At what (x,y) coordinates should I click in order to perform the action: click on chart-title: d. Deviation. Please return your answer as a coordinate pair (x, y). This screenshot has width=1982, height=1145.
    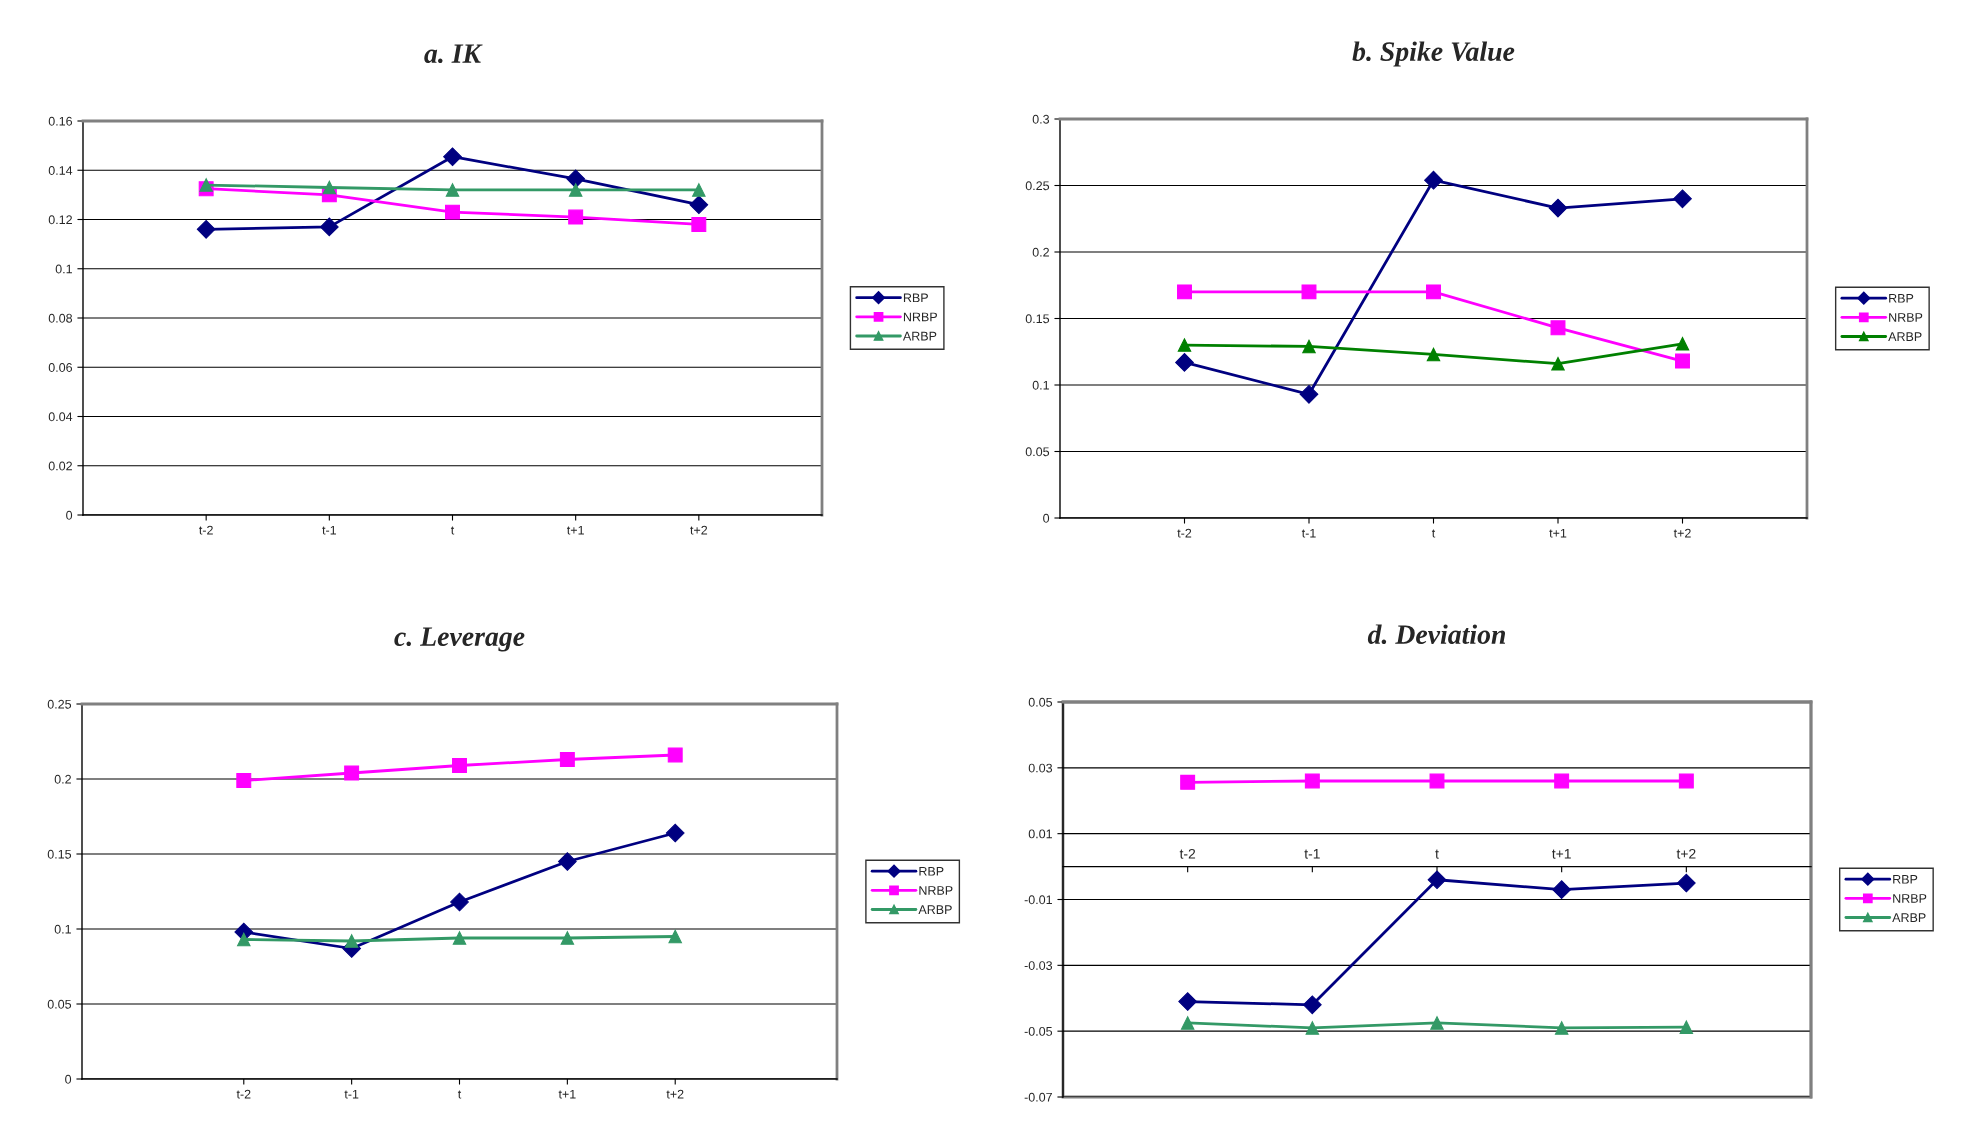
    Looking at the image, I should click on (1436, 634).